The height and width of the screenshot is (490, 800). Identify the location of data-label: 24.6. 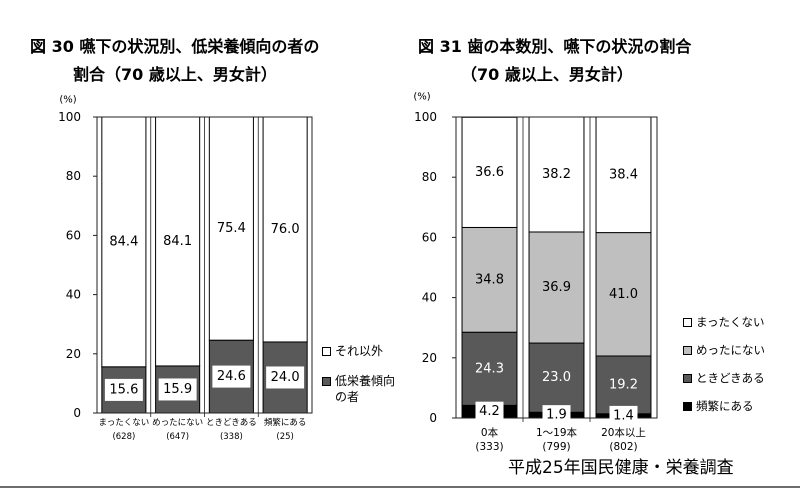
(231, 376).